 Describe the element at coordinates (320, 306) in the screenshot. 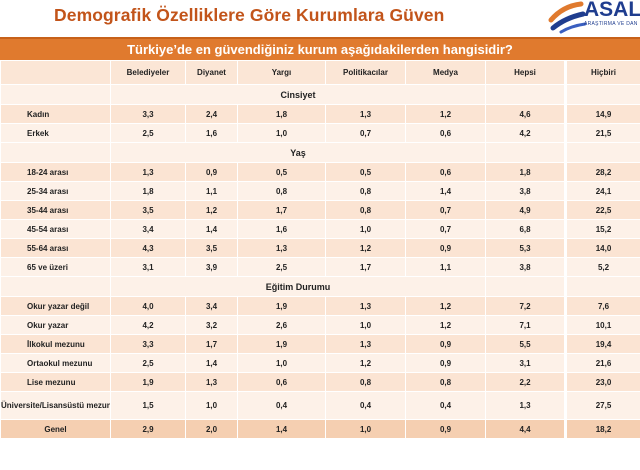

I see `table-row: Okur yazar değil 4,0 3,4 1,9 1,3 1,2 7,2 7,6` at that location.